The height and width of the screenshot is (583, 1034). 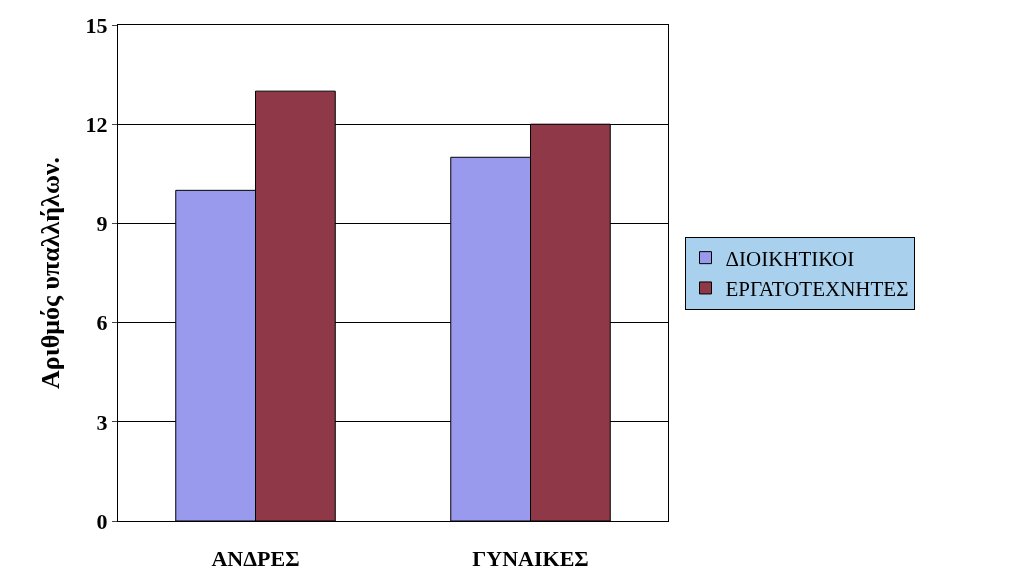 What do you see at coordinates (102, 224) in the screenshot?
I see `y-tick-label: 9` at bounding box center [102, 224].